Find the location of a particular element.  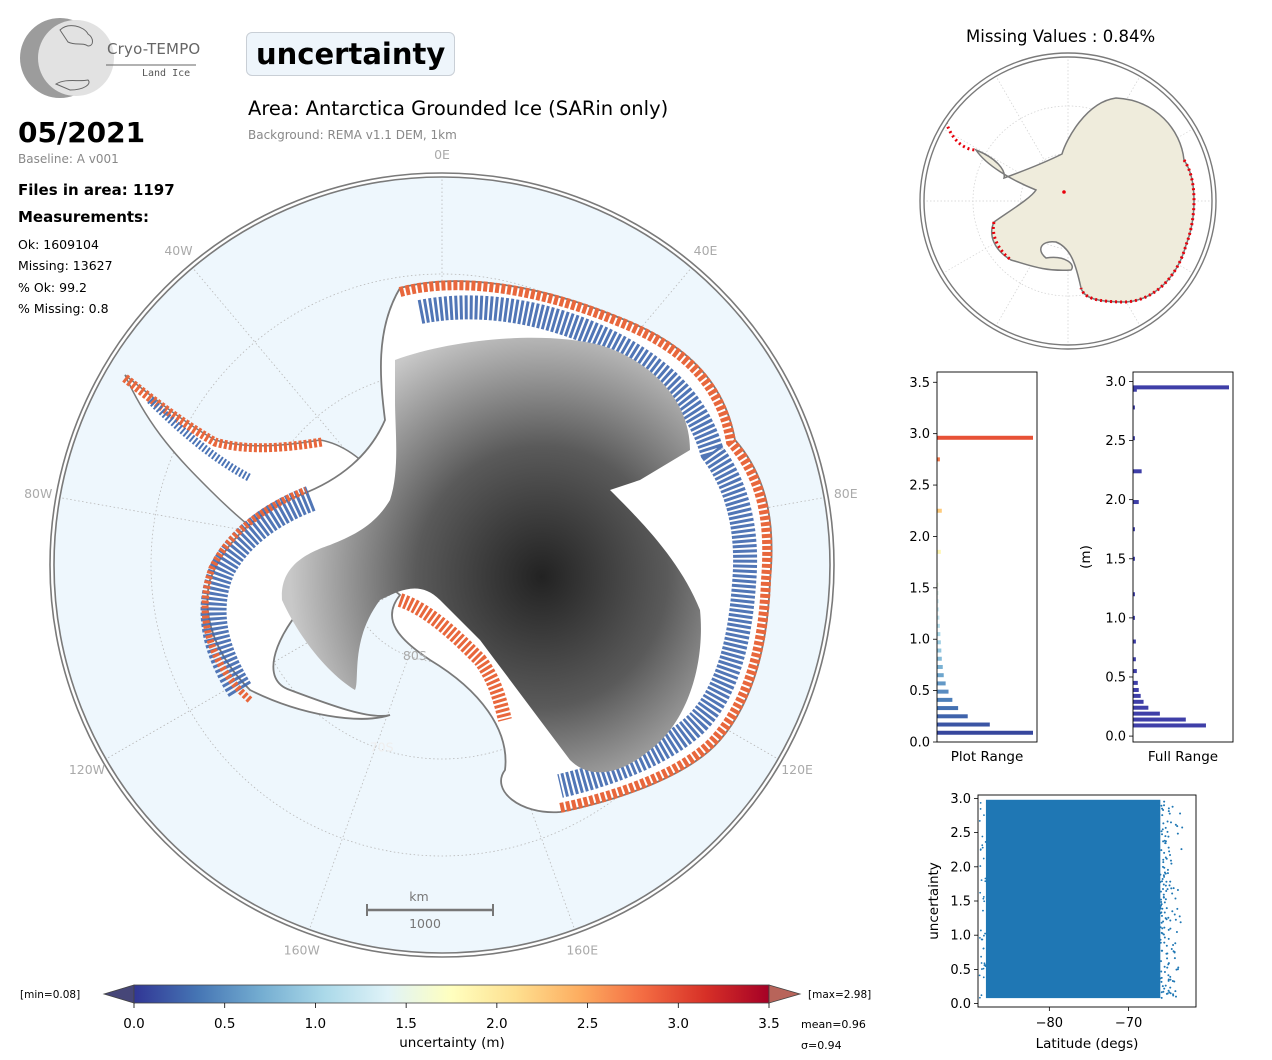

longitude-label: 0E is located at coordinates (442, 154).